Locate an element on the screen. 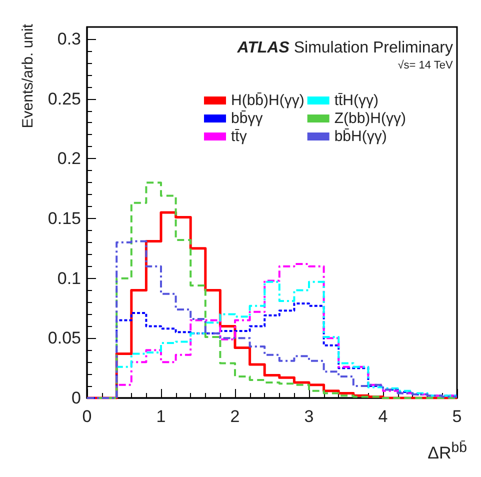 The height and width of the screenshot is (477, 481). y-tick-label: 0.3 is located at coordinates (69, 38).